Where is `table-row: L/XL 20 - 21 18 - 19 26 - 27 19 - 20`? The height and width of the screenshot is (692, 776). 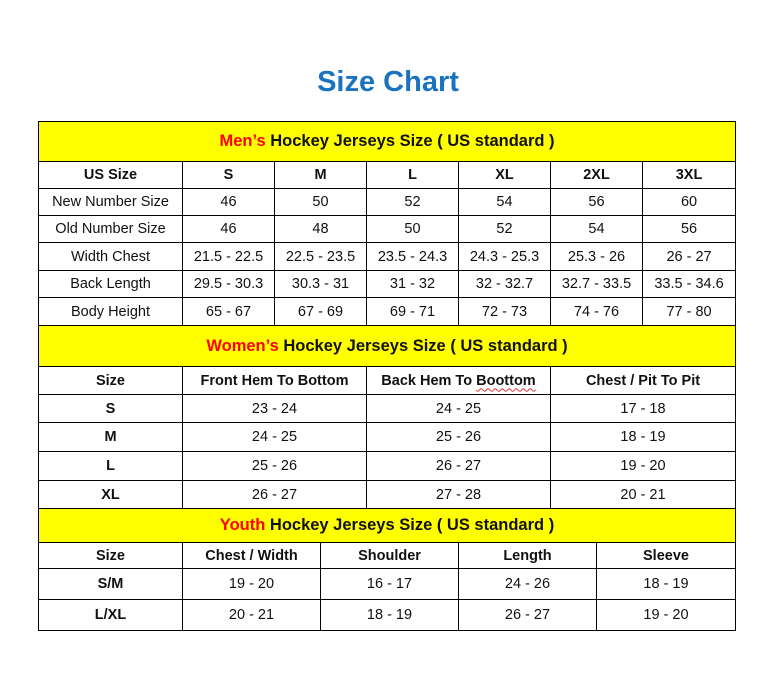 table-row: L/XL 20 - 21 18 - 19 26 - 27 19 - 20 is located at coordinates (387, 615).